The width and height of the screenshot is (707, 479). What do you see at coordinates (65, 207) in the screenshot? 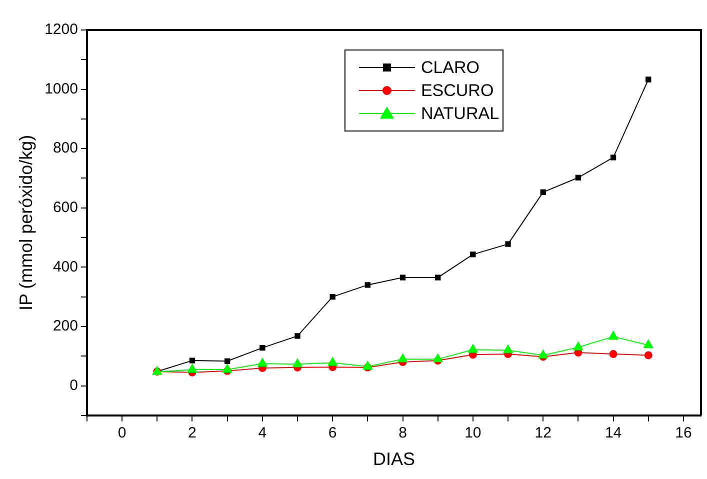
I see `y-tick-label: 600` at bounding box center [65, 207].